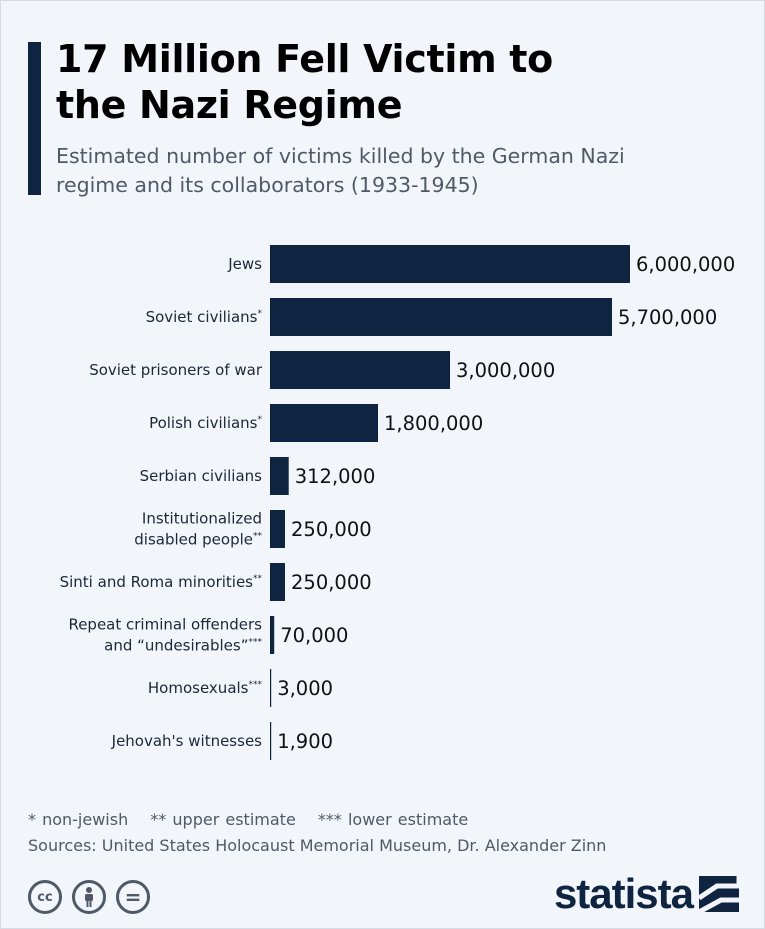  I want to click on footnote-lower-estimate: *** lower estimate, so click(393, 819).